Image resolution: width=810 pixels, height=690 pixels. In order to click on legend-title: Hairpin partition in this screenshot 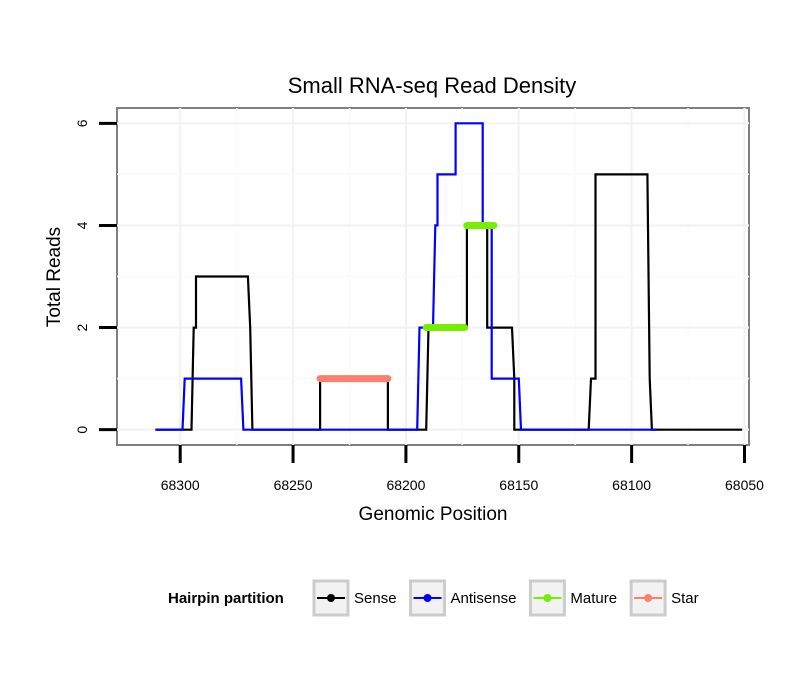, I will do `click(226, 598)`.